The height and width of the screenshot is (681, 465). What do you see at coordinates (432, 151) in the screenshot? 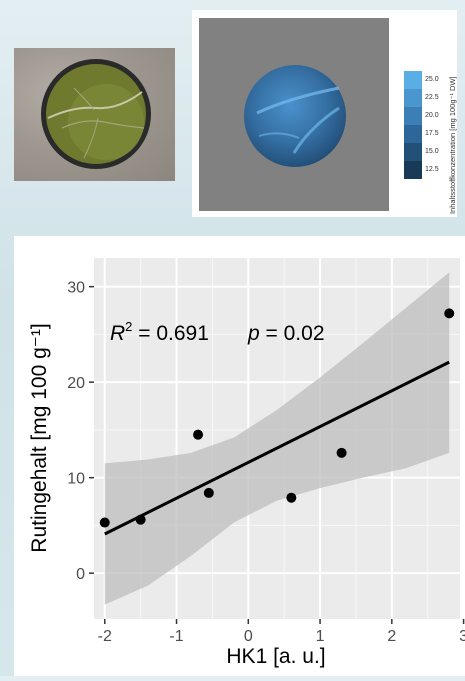
I see `colorbar-tick: 15.0` at bounding box center [432, 151].